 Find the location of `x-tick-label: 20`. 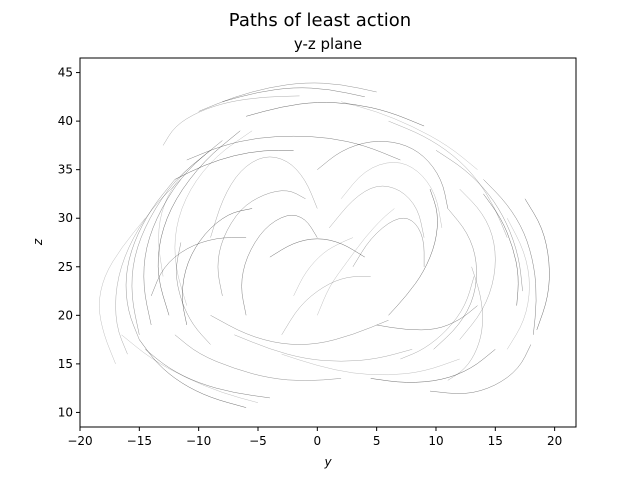

x-tick-label: 20 is located at coordinates (554, 441).